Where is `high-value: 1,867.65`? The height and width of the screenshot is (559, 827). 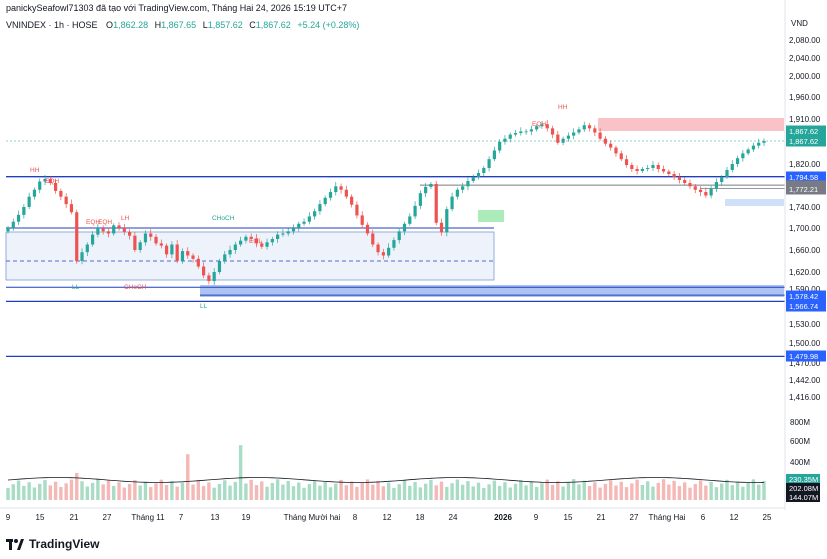 high-value: 1,867.65 is located at coordinates (179, 25).